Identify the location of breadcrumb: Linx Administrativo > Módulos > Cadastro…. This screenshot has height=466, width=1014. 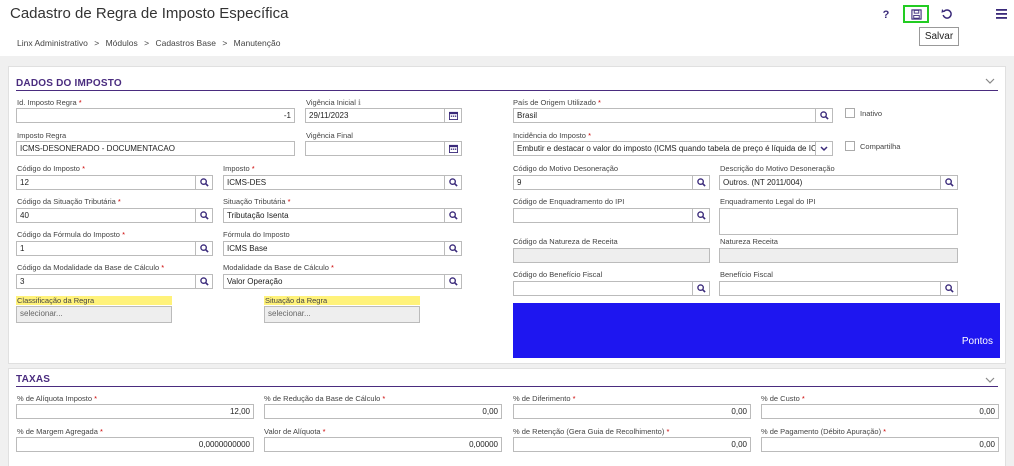
(148, 43).